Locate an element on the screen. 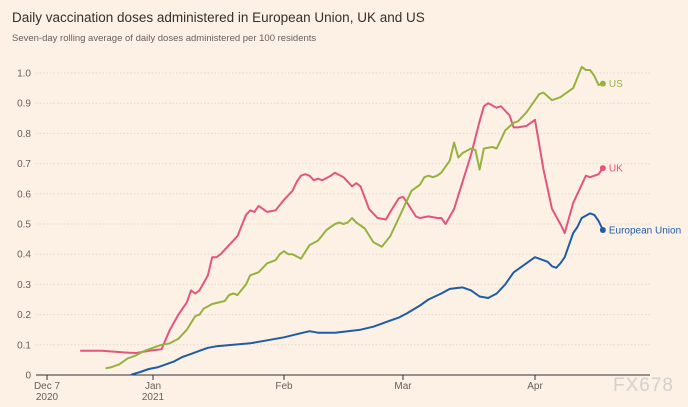 The height and width of the screenshot is (407, 688). y-tick-label: 0.1 is located at coordinates (24, 345).